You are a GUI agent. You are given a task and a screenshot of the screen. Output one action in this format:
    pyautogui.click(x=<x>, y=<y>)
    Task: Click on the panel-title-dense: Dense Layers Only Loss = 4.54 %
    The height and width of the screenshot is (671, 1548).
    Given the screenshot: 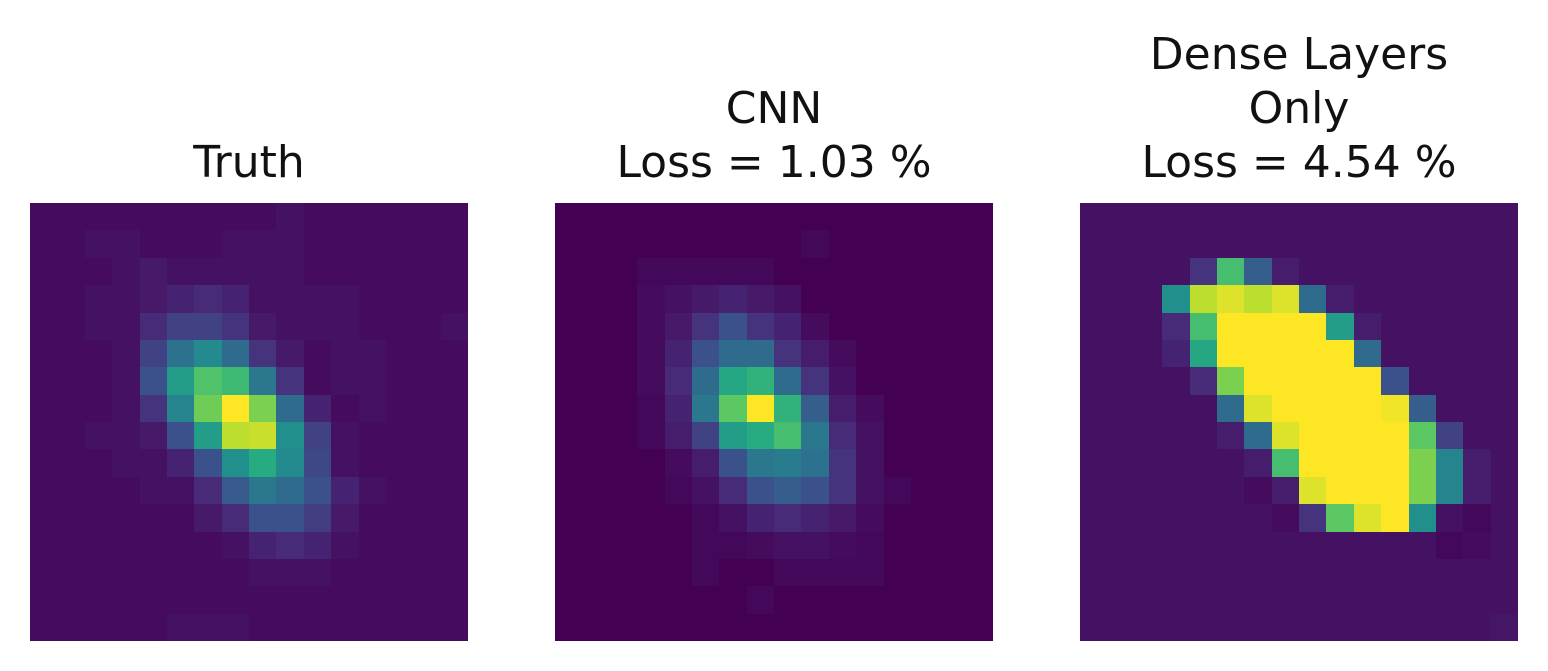 What is the action you would take?
    pyautogui.click(x=1299, y=108)
    